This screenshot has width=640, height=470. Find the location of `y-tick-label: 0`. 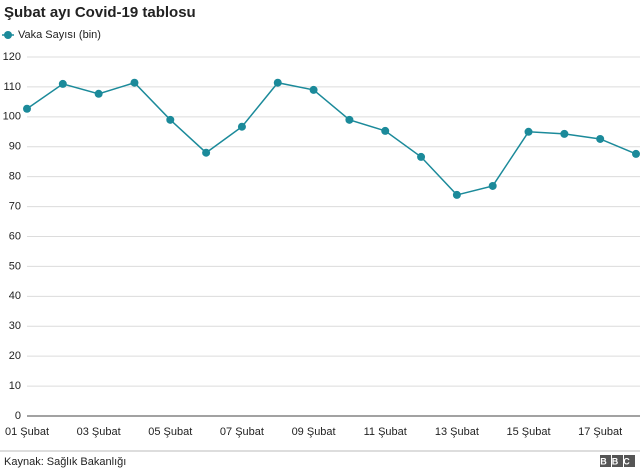

y-tick-label: 0 is located at coordinates (18, 416).